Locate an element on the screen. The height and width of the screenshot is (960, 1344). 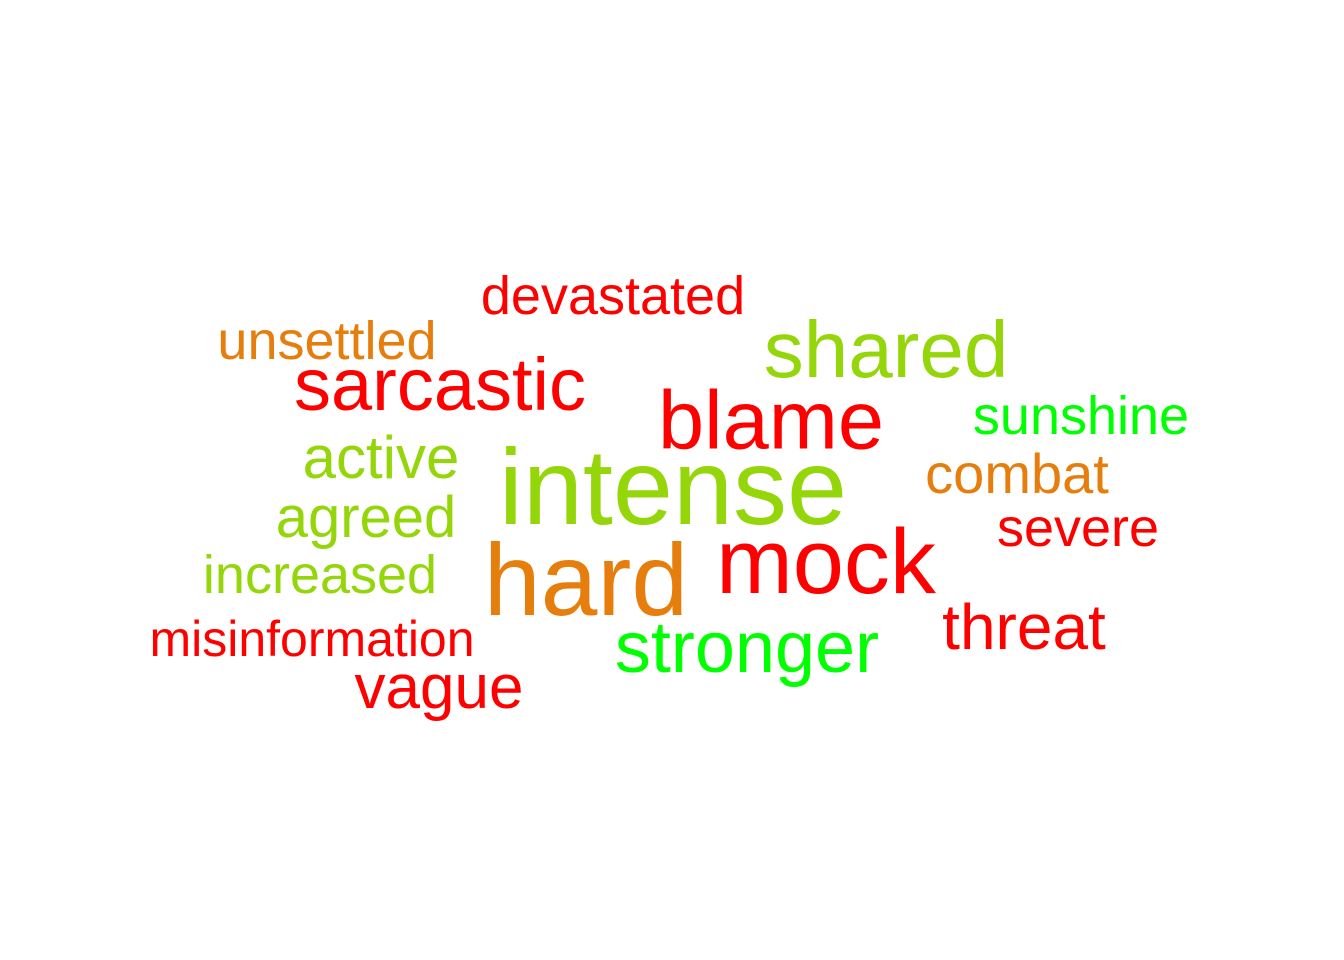
word-severe: severe is located at coordinates (1078, 528).